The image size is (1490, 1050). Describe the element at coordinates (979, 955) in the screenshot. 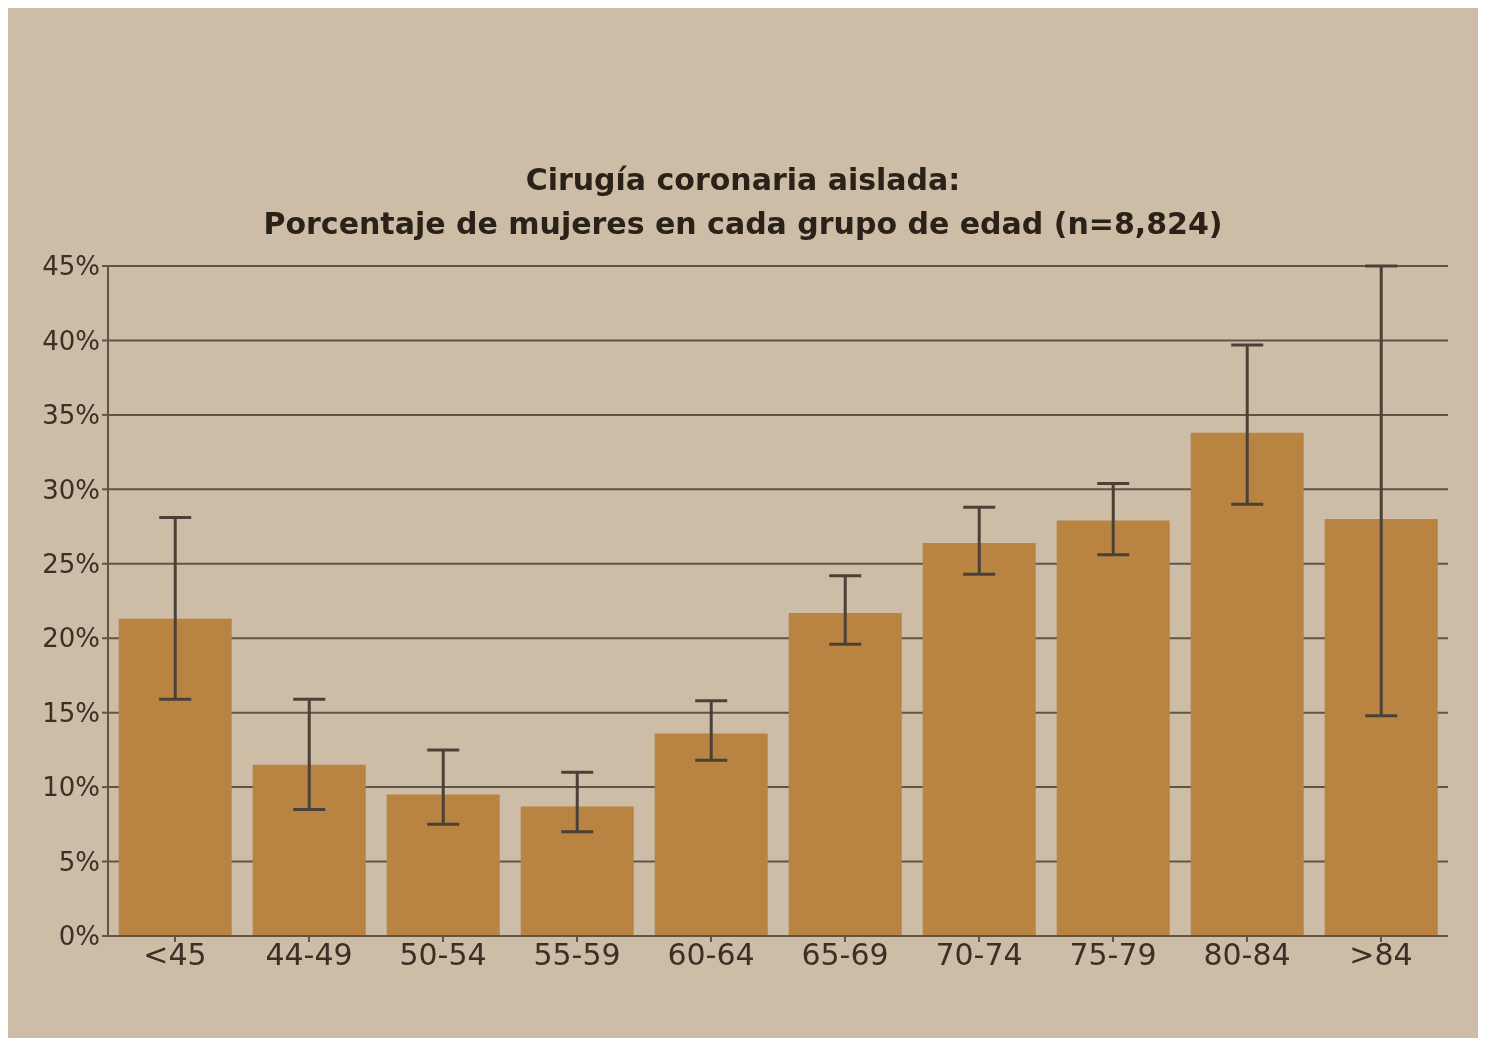

I see `x-tick-label: 70-74` at that location.